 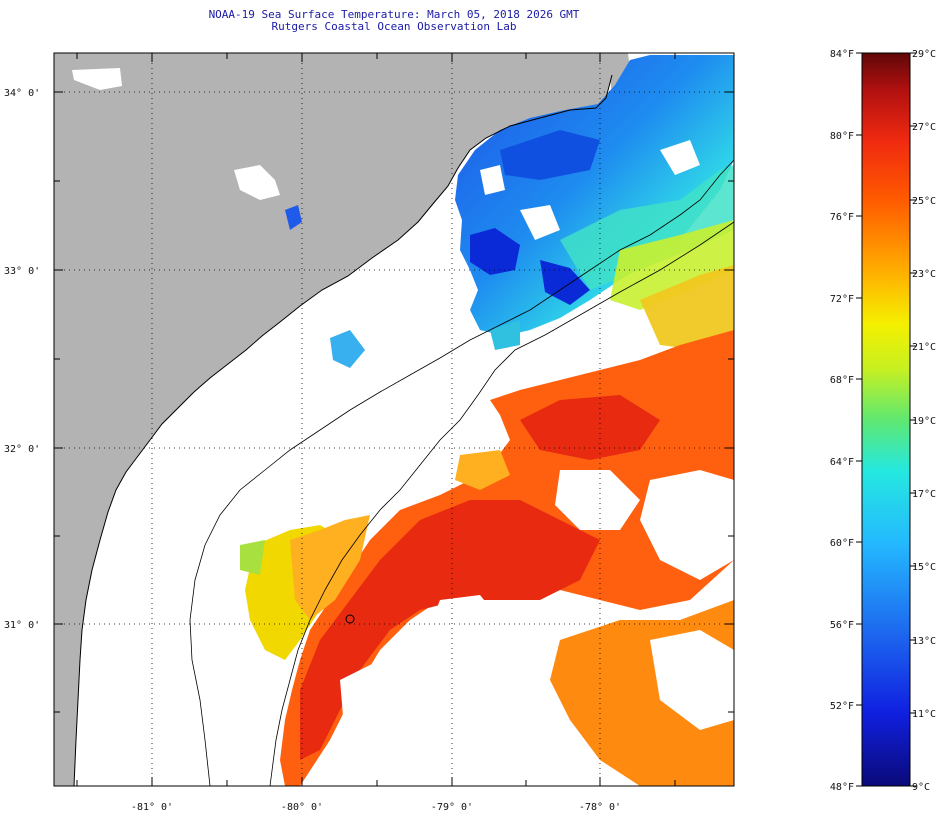 What do you see at coordinates (924, 274) in the screenshot?
I see `colorbar-c-label: 23°C` at bounding box center [924, 274].